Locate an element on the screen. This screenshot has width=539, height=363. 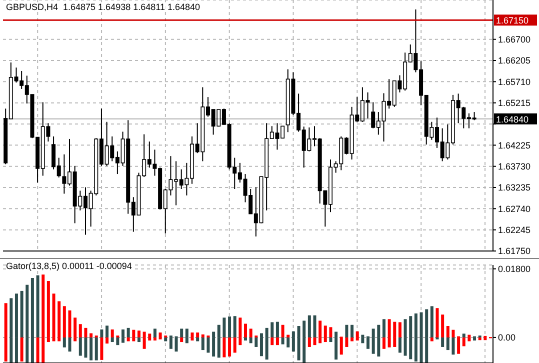
y-tick-label: 1.62740 is located at coordinates (514, 209).